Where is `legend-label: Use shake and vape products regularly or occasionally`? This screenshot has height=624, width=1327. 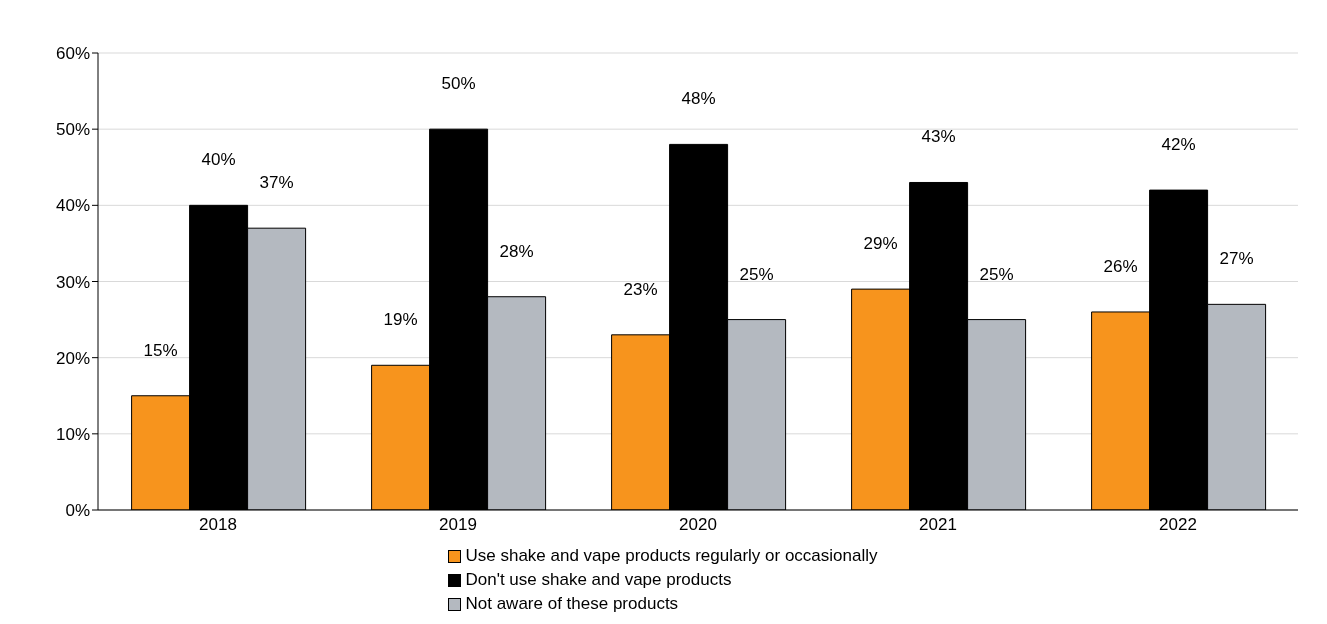
legend-label: Use shake and vape products regularly or occasionally is located at coordinates (671, 556).